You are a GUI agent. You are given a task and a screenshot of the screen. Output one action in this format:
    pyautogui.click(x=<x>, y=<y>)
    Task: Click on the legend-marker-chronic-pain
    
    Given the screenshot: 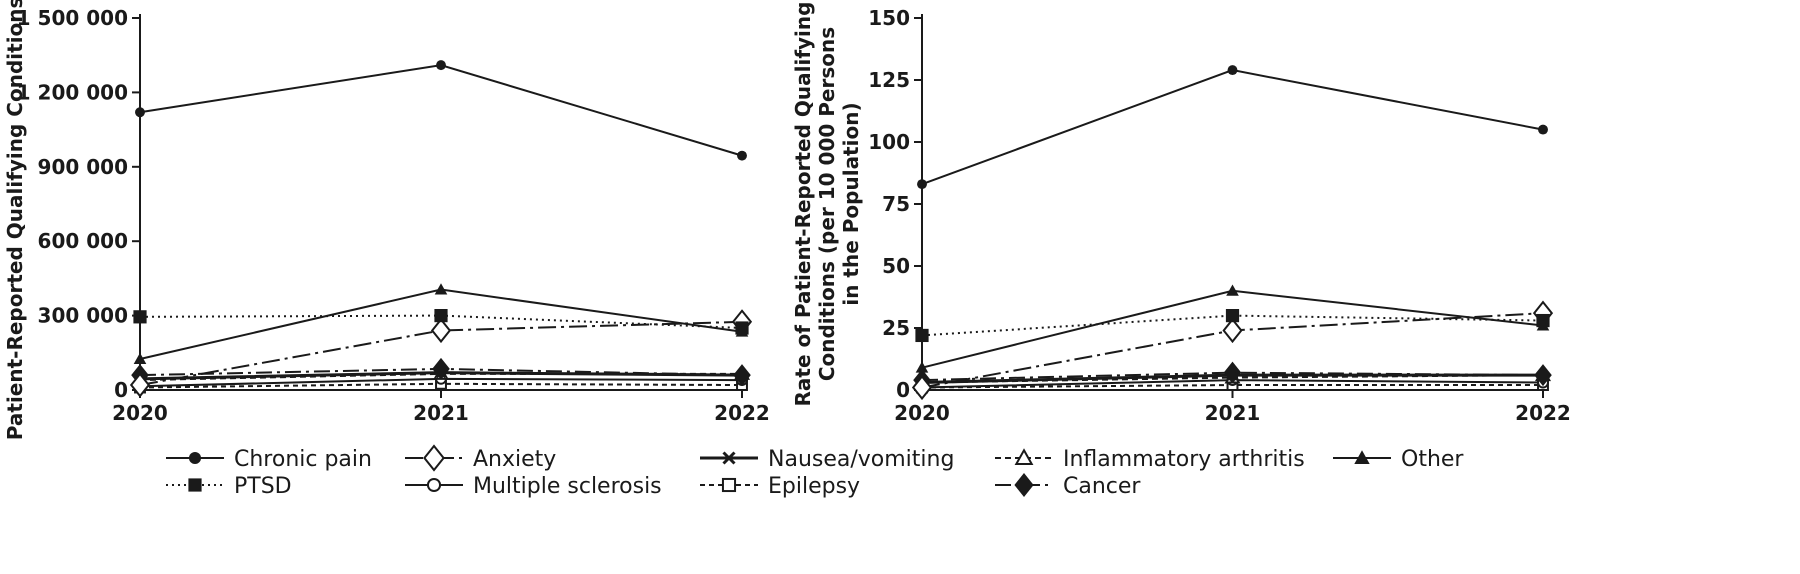 What is the action you would take?
    pyautogui.click(x=195, y=458)
    